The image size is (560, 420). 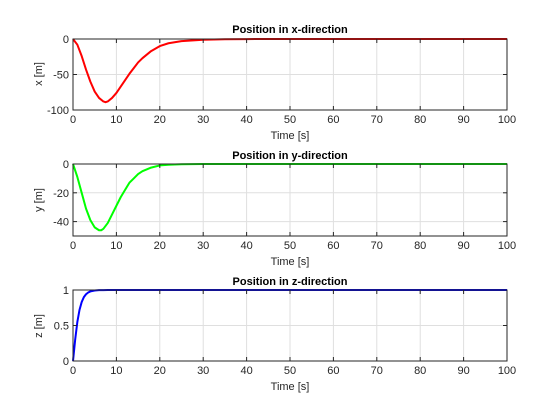 What do you see at coordinates (507, 246) in the screenshot?
I see `subplot-y-x-tick-label: 100` at bounding box center [507, 246].